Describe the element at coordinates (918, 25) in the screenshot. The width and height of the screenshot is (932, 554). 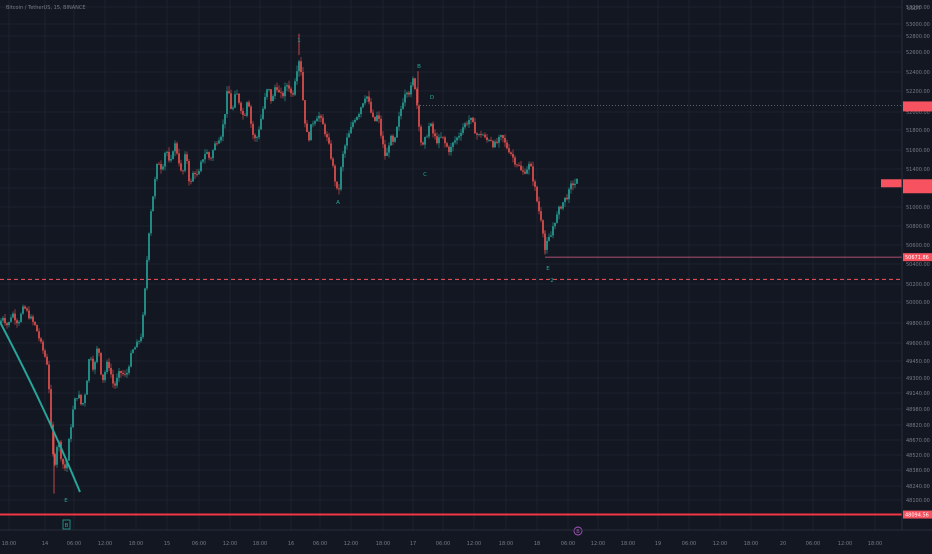
I see `price-tick-label: 53000.00` at that location.